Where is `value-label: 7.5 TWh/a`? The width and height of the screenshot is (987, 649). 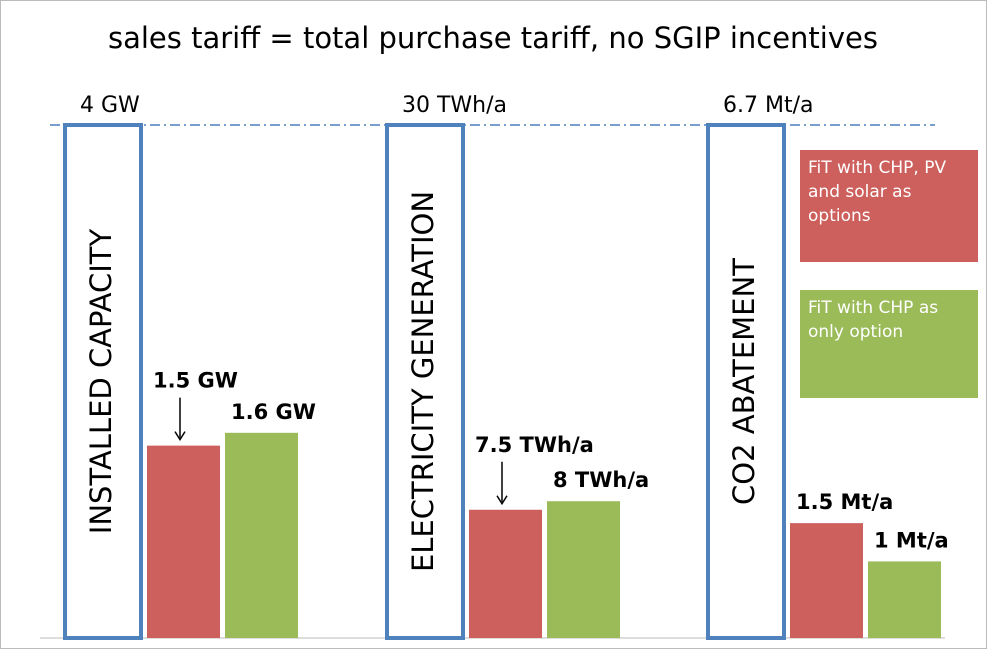
value-label: 7.5 TWh/a is located at coordinates (534, 445).